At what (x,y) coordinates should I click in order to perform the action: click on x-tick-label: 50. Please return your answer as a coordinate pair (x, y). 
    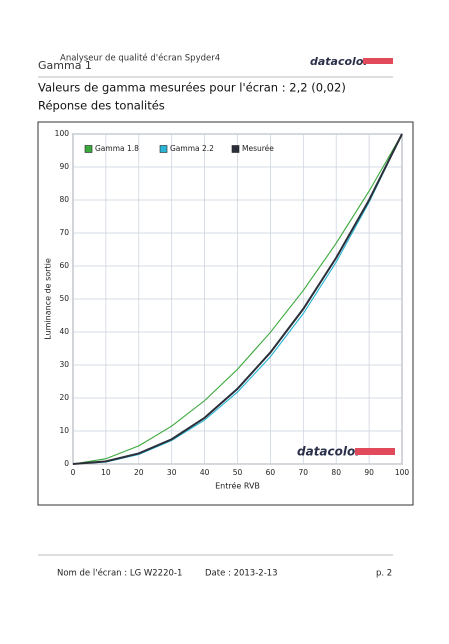
    Looking at the image, I should click on (238, 472).